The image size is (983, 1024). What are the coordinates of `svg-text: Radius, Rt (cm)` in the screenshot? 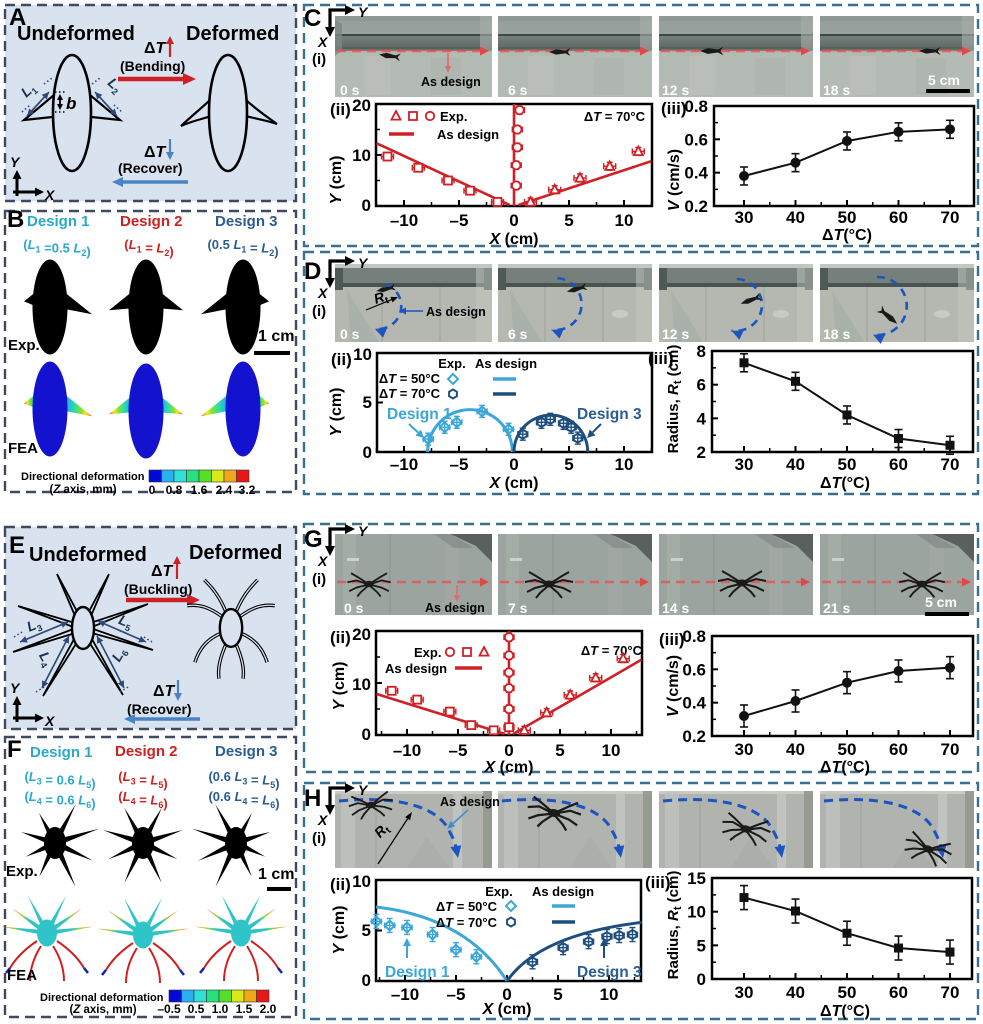 It's located at (674, 399).